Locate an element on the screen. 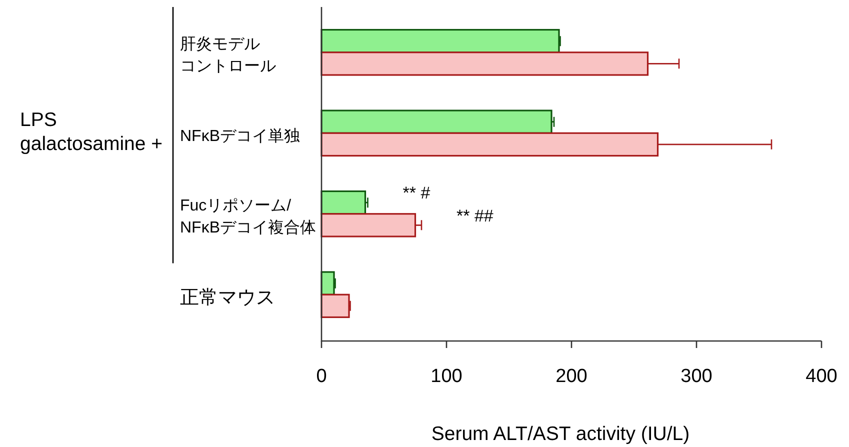  x-axis-title: Serum ALT/AST activity (IU/L) is located at coordinates (560, 434).